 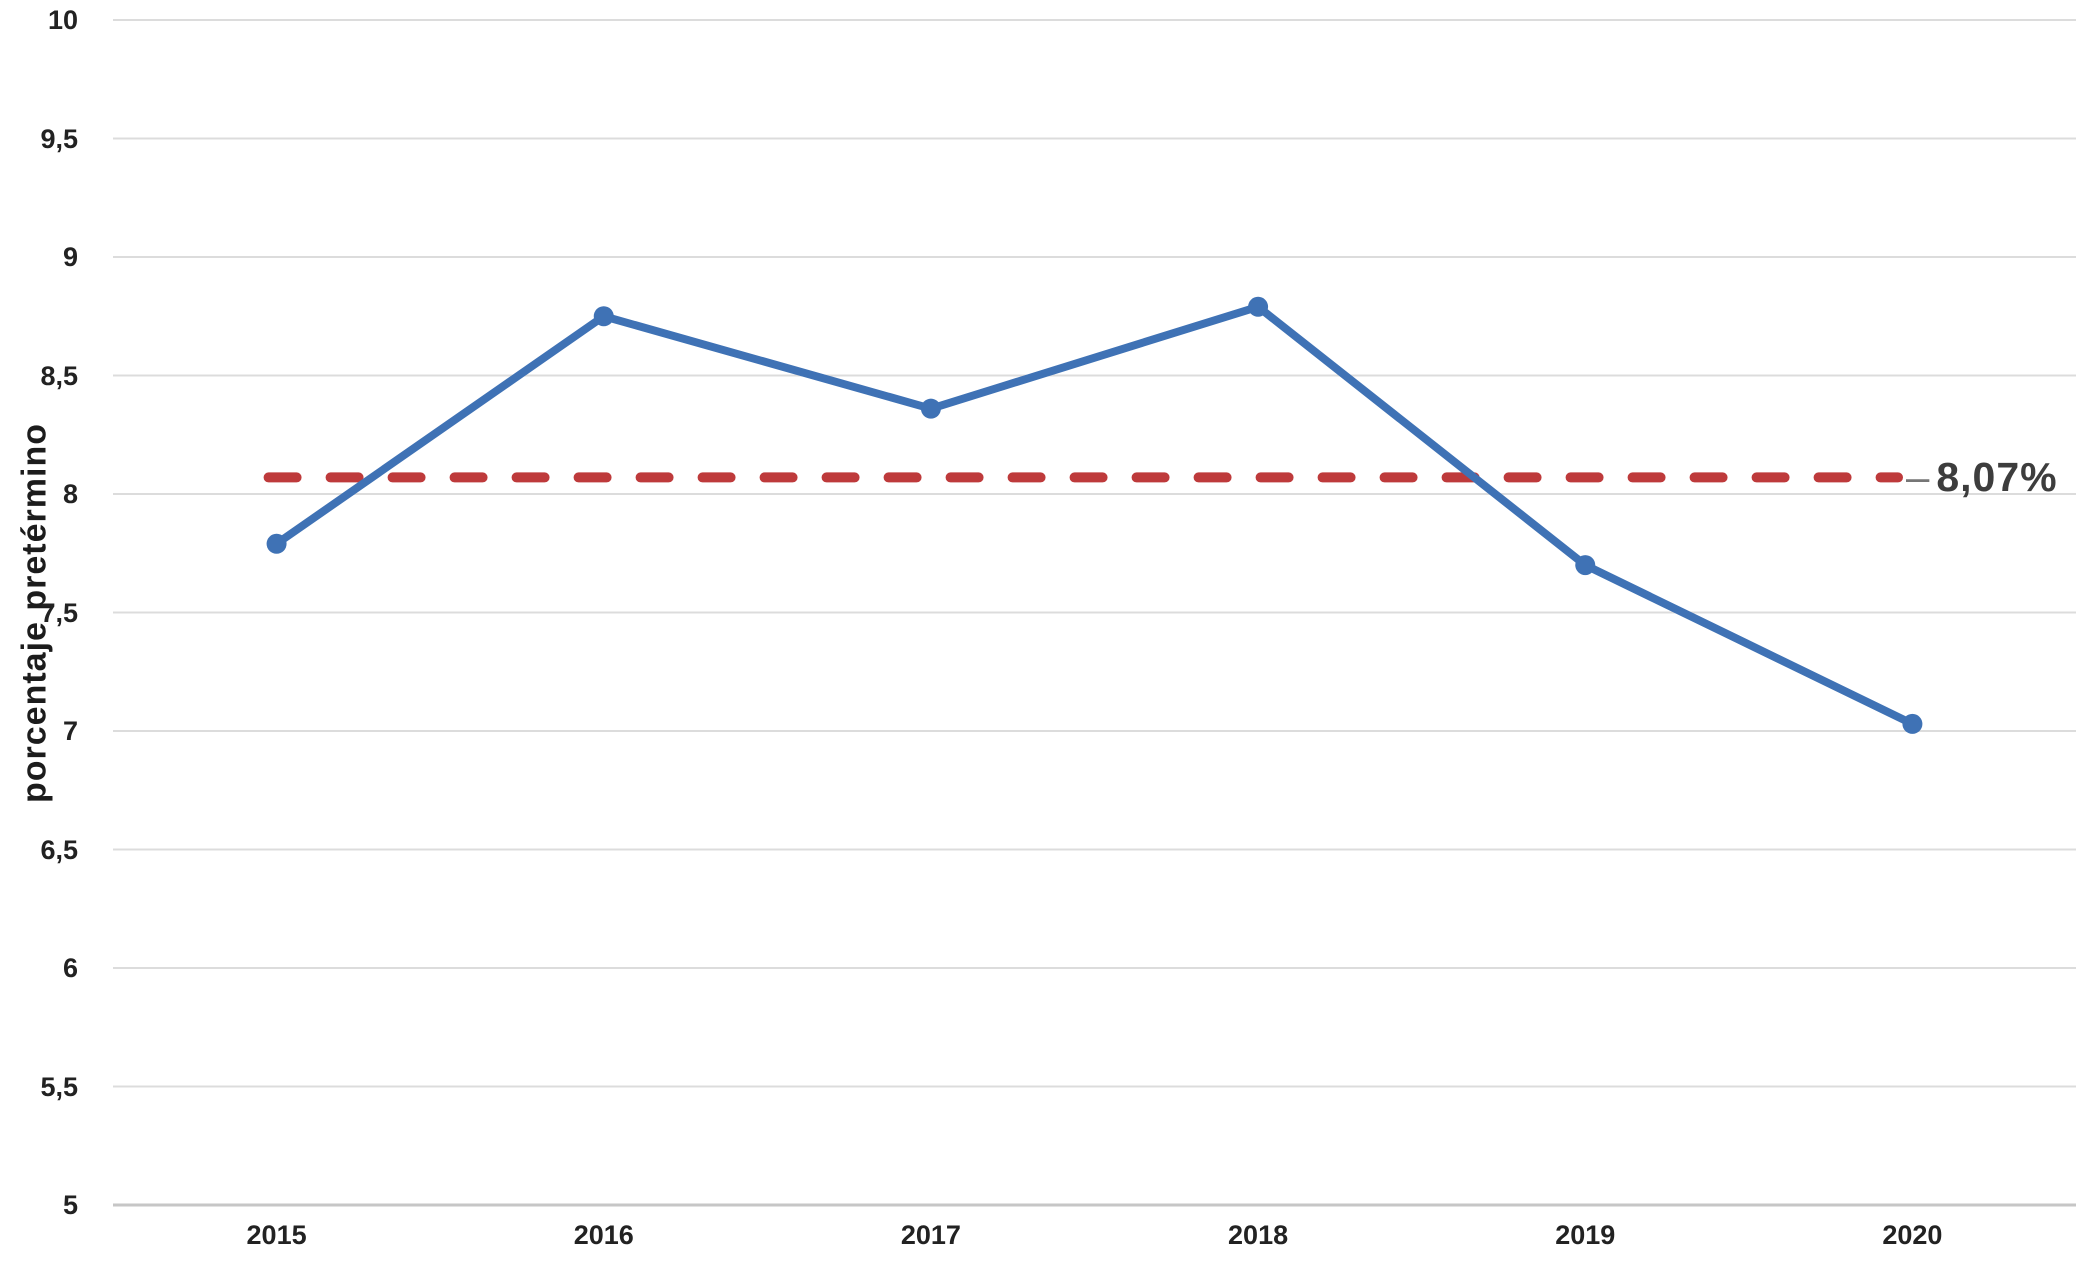 I want to click on x-tick-label: 2019, so click(x=1585, y=1235).